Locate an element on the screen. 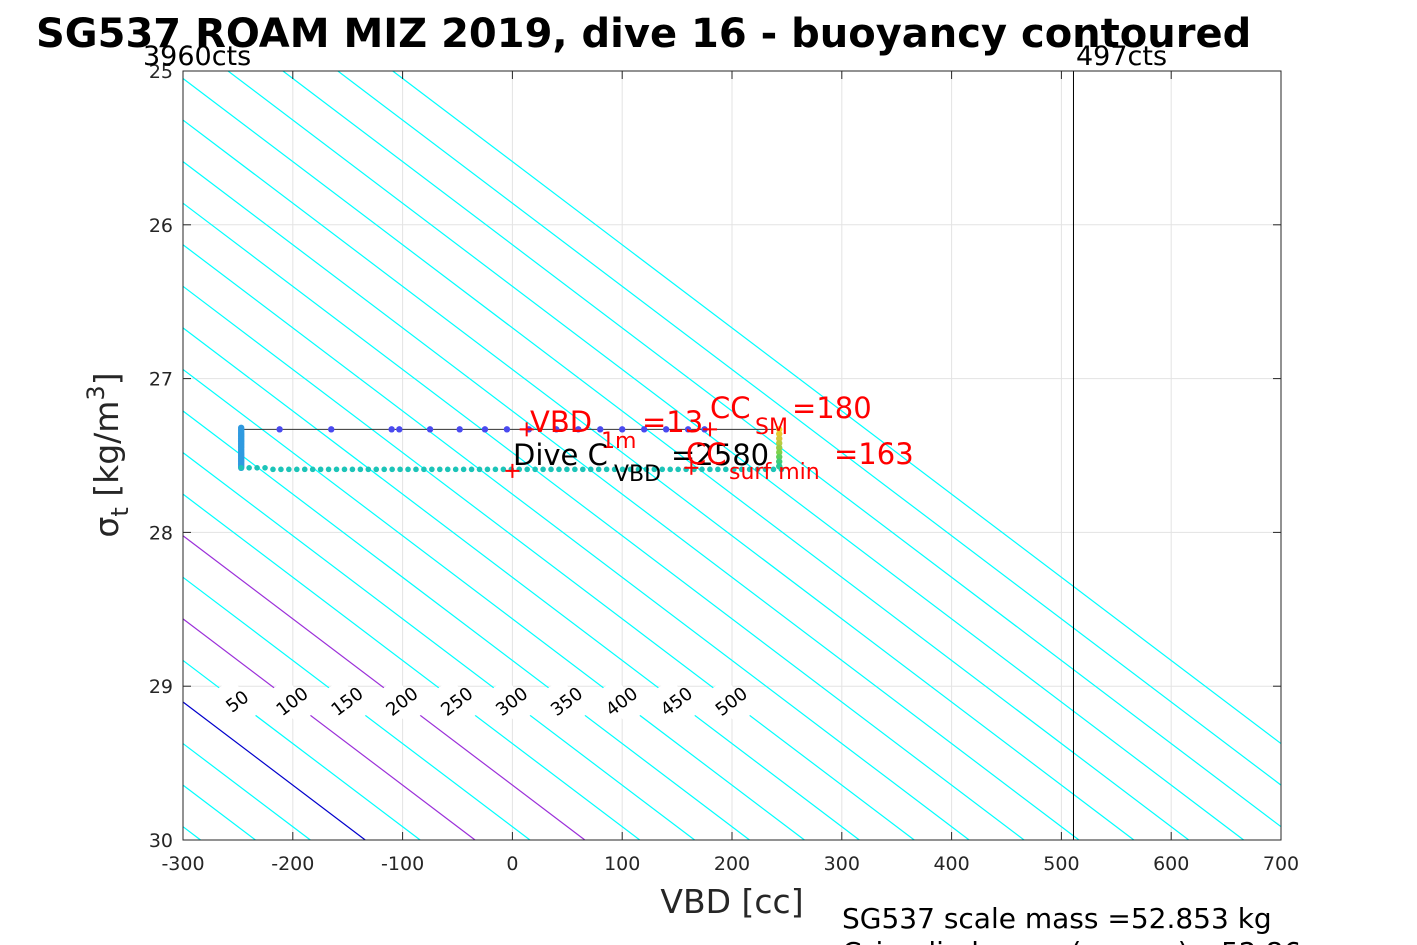 Image resolution: width=1417 pixels, height=945 pixels. cc-surf-annotation: CC surf min =163 is located at coordinates (800, 461).